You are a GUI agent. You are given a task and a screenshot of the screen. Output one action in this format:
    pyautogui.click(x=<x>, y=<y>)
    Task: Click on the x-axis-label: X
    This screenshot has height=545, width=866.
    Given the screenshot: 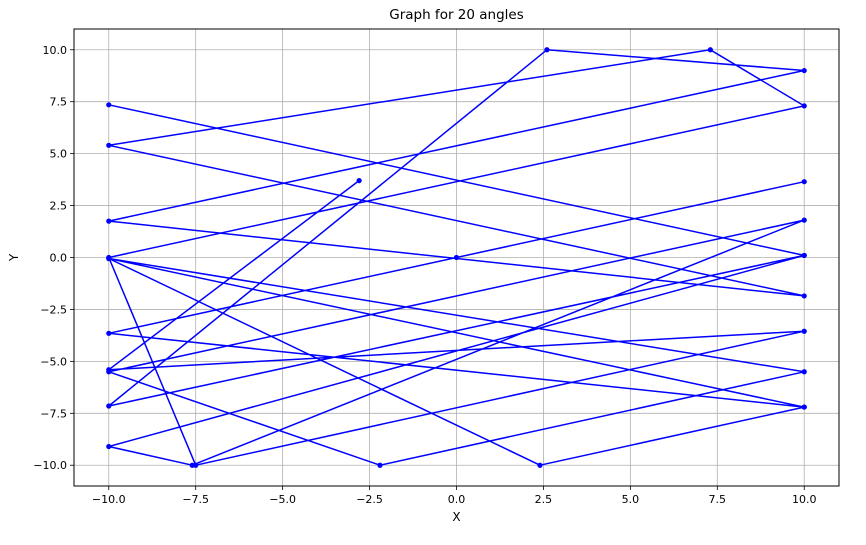 What is the action you would take?
    pyautogui.click(x=456, y=517)
    